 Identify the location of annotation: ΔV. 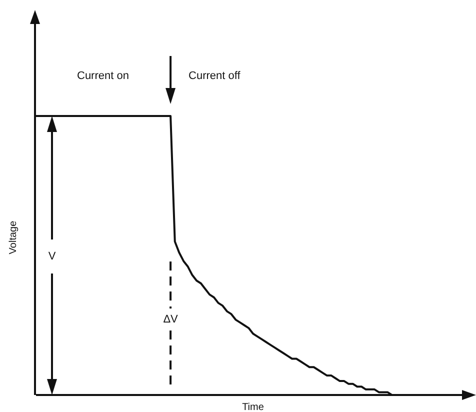
(171, 319).